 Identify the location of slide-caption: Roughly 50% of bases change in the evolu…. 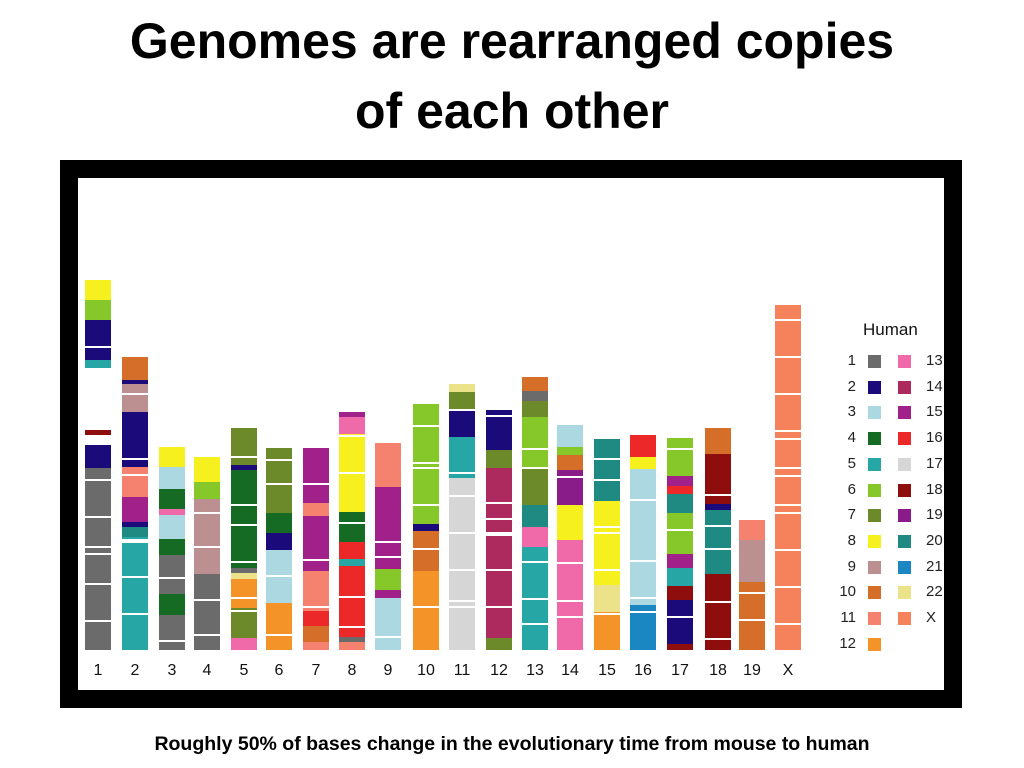
(512, 744).